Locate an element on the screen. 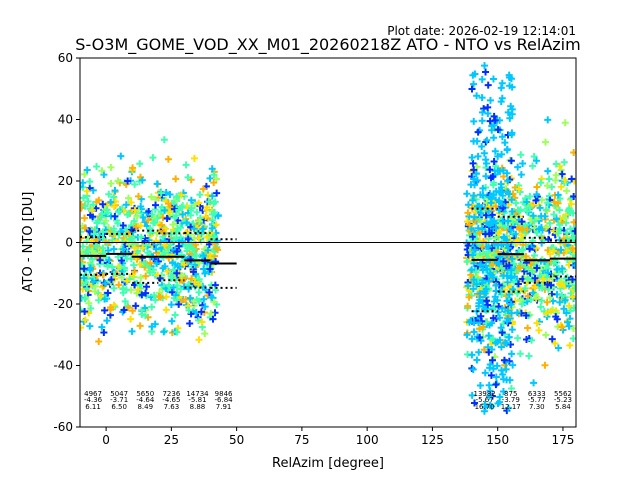  bin-mean-label: -3.71 is located at coordinates (119, 400).